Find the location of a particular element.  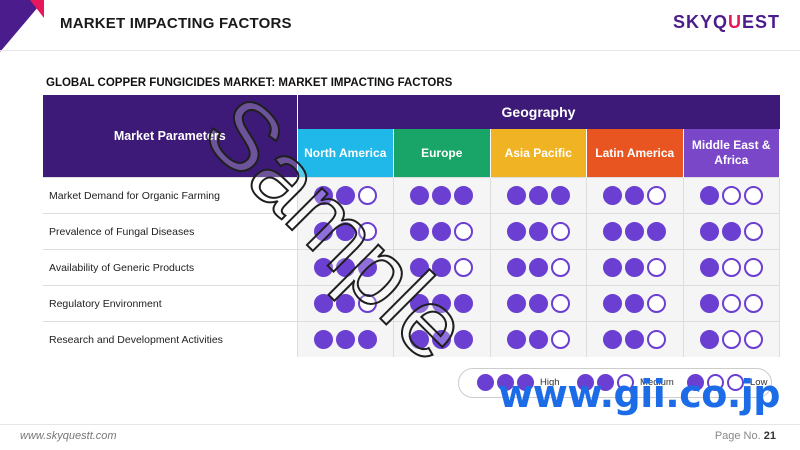

legend: High Medium Low is located at coordinates (615, 383).